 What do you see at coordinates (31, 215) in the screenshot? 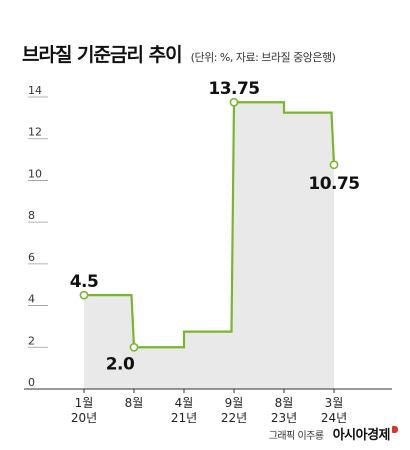
I see `y-tick-label: 8` at bounding box center [31, 215].